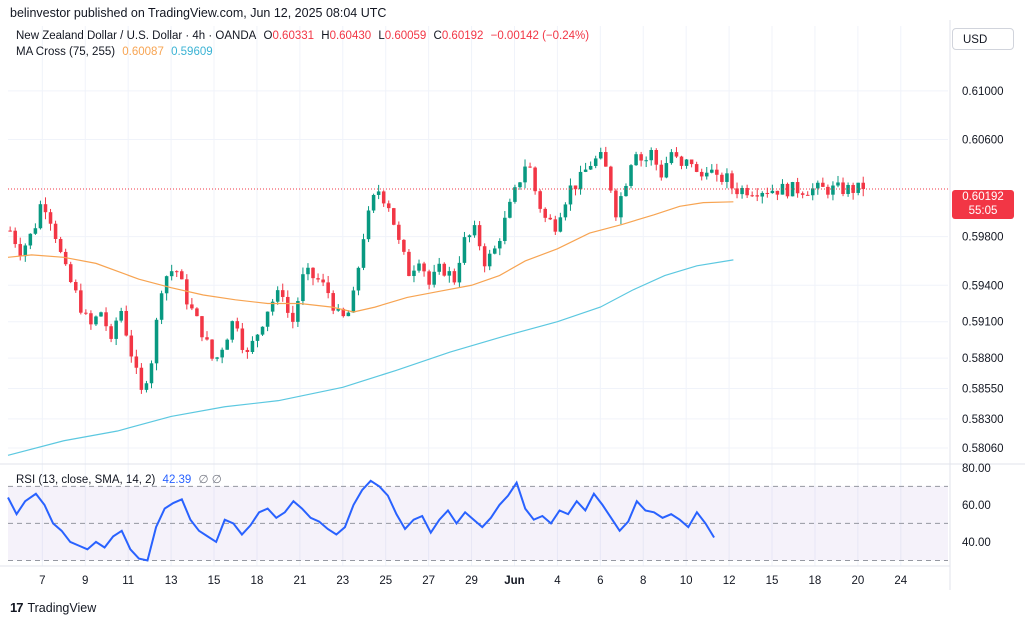 The image size is (1025, 624). I want to click on ohlc-high: H0.60430, so click(346, 36).